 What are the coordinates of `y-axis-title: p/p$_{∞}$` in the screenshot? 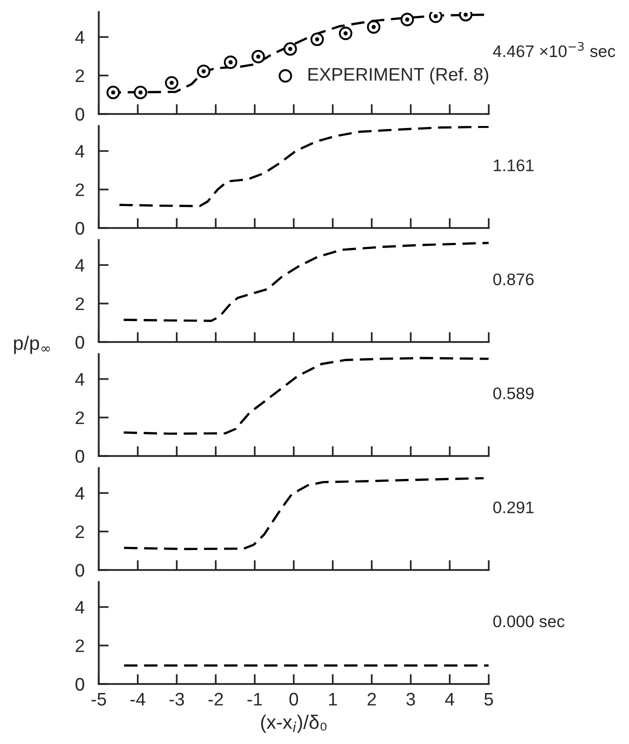 It's located at (32, 345).